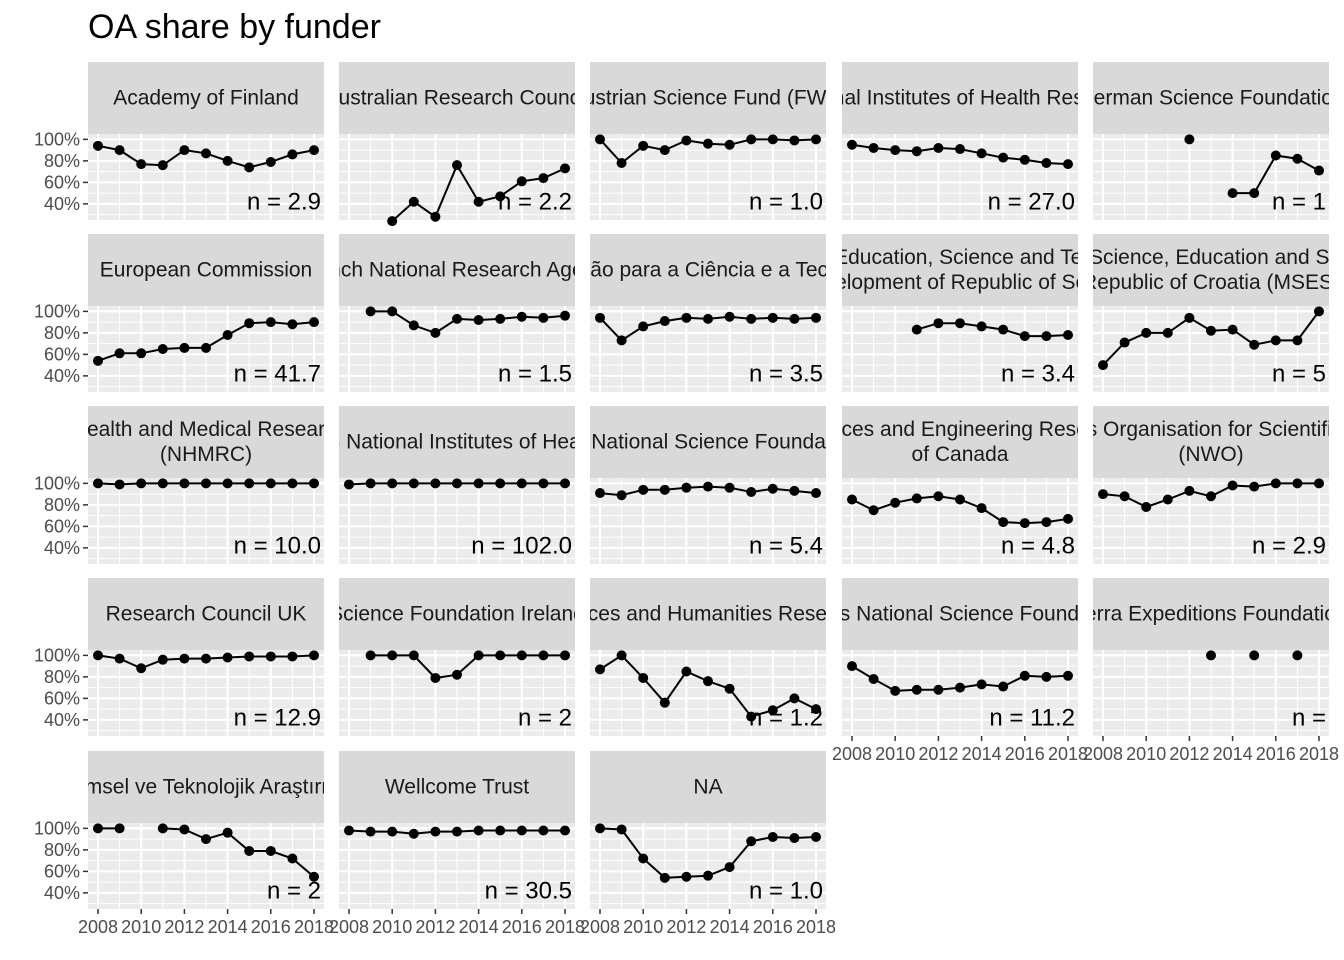  Describe the element at coordinates (707, 787) in the screenshot. I see `facet-strip-label: NA` at that location.